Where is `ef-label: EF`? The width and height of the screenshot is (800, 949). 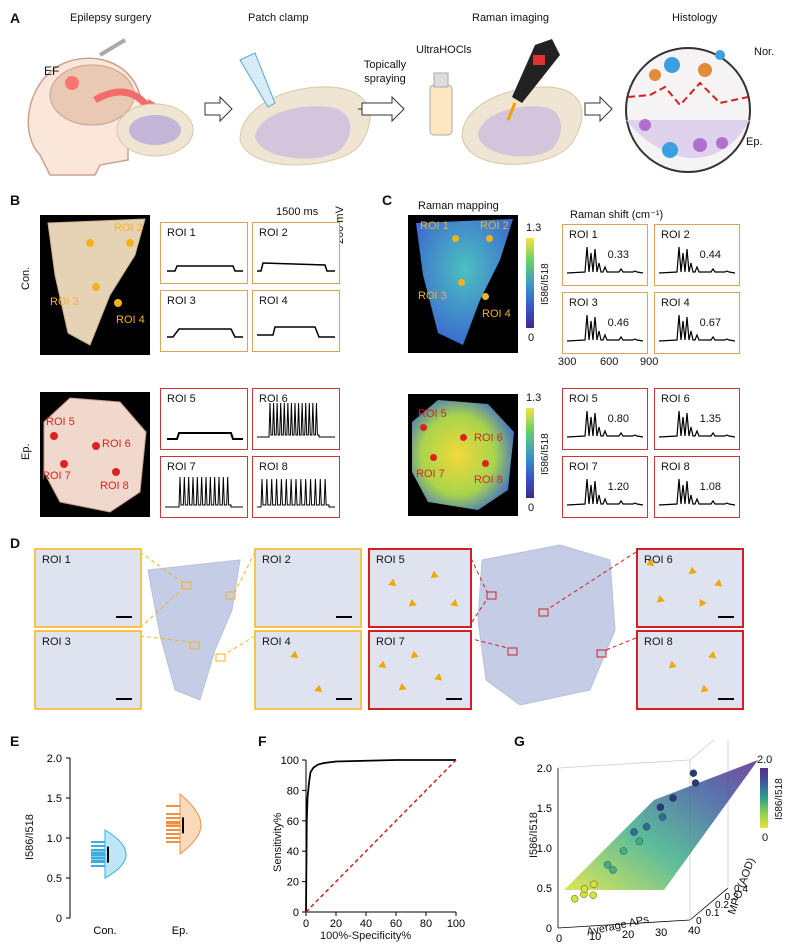
ef-label: EF is located at coordinates (52, 71).